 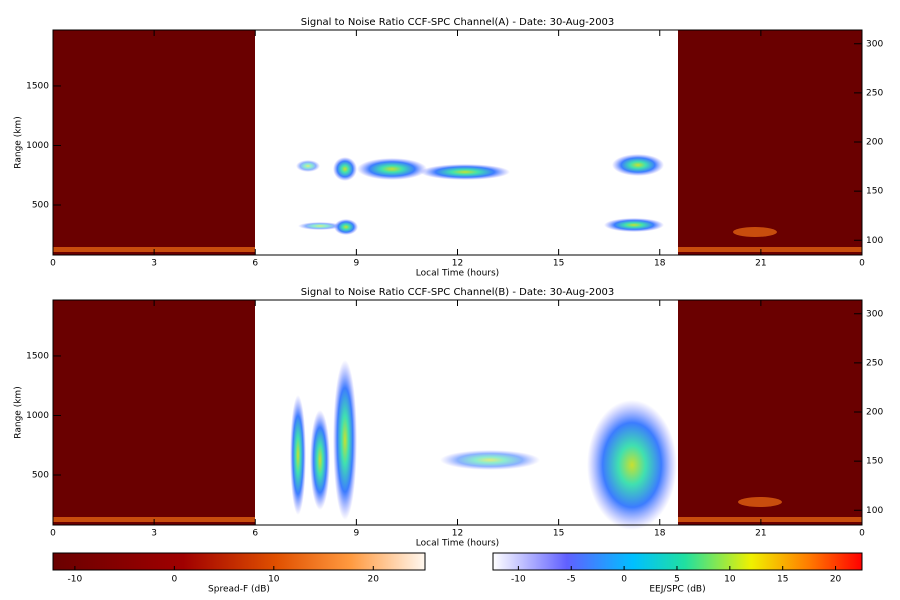 What do you see at coordinates (677, 590) in the screenshot?
I see `colorbar-label: EEJ/SPC (dB)` at bounding box center [677, 590].